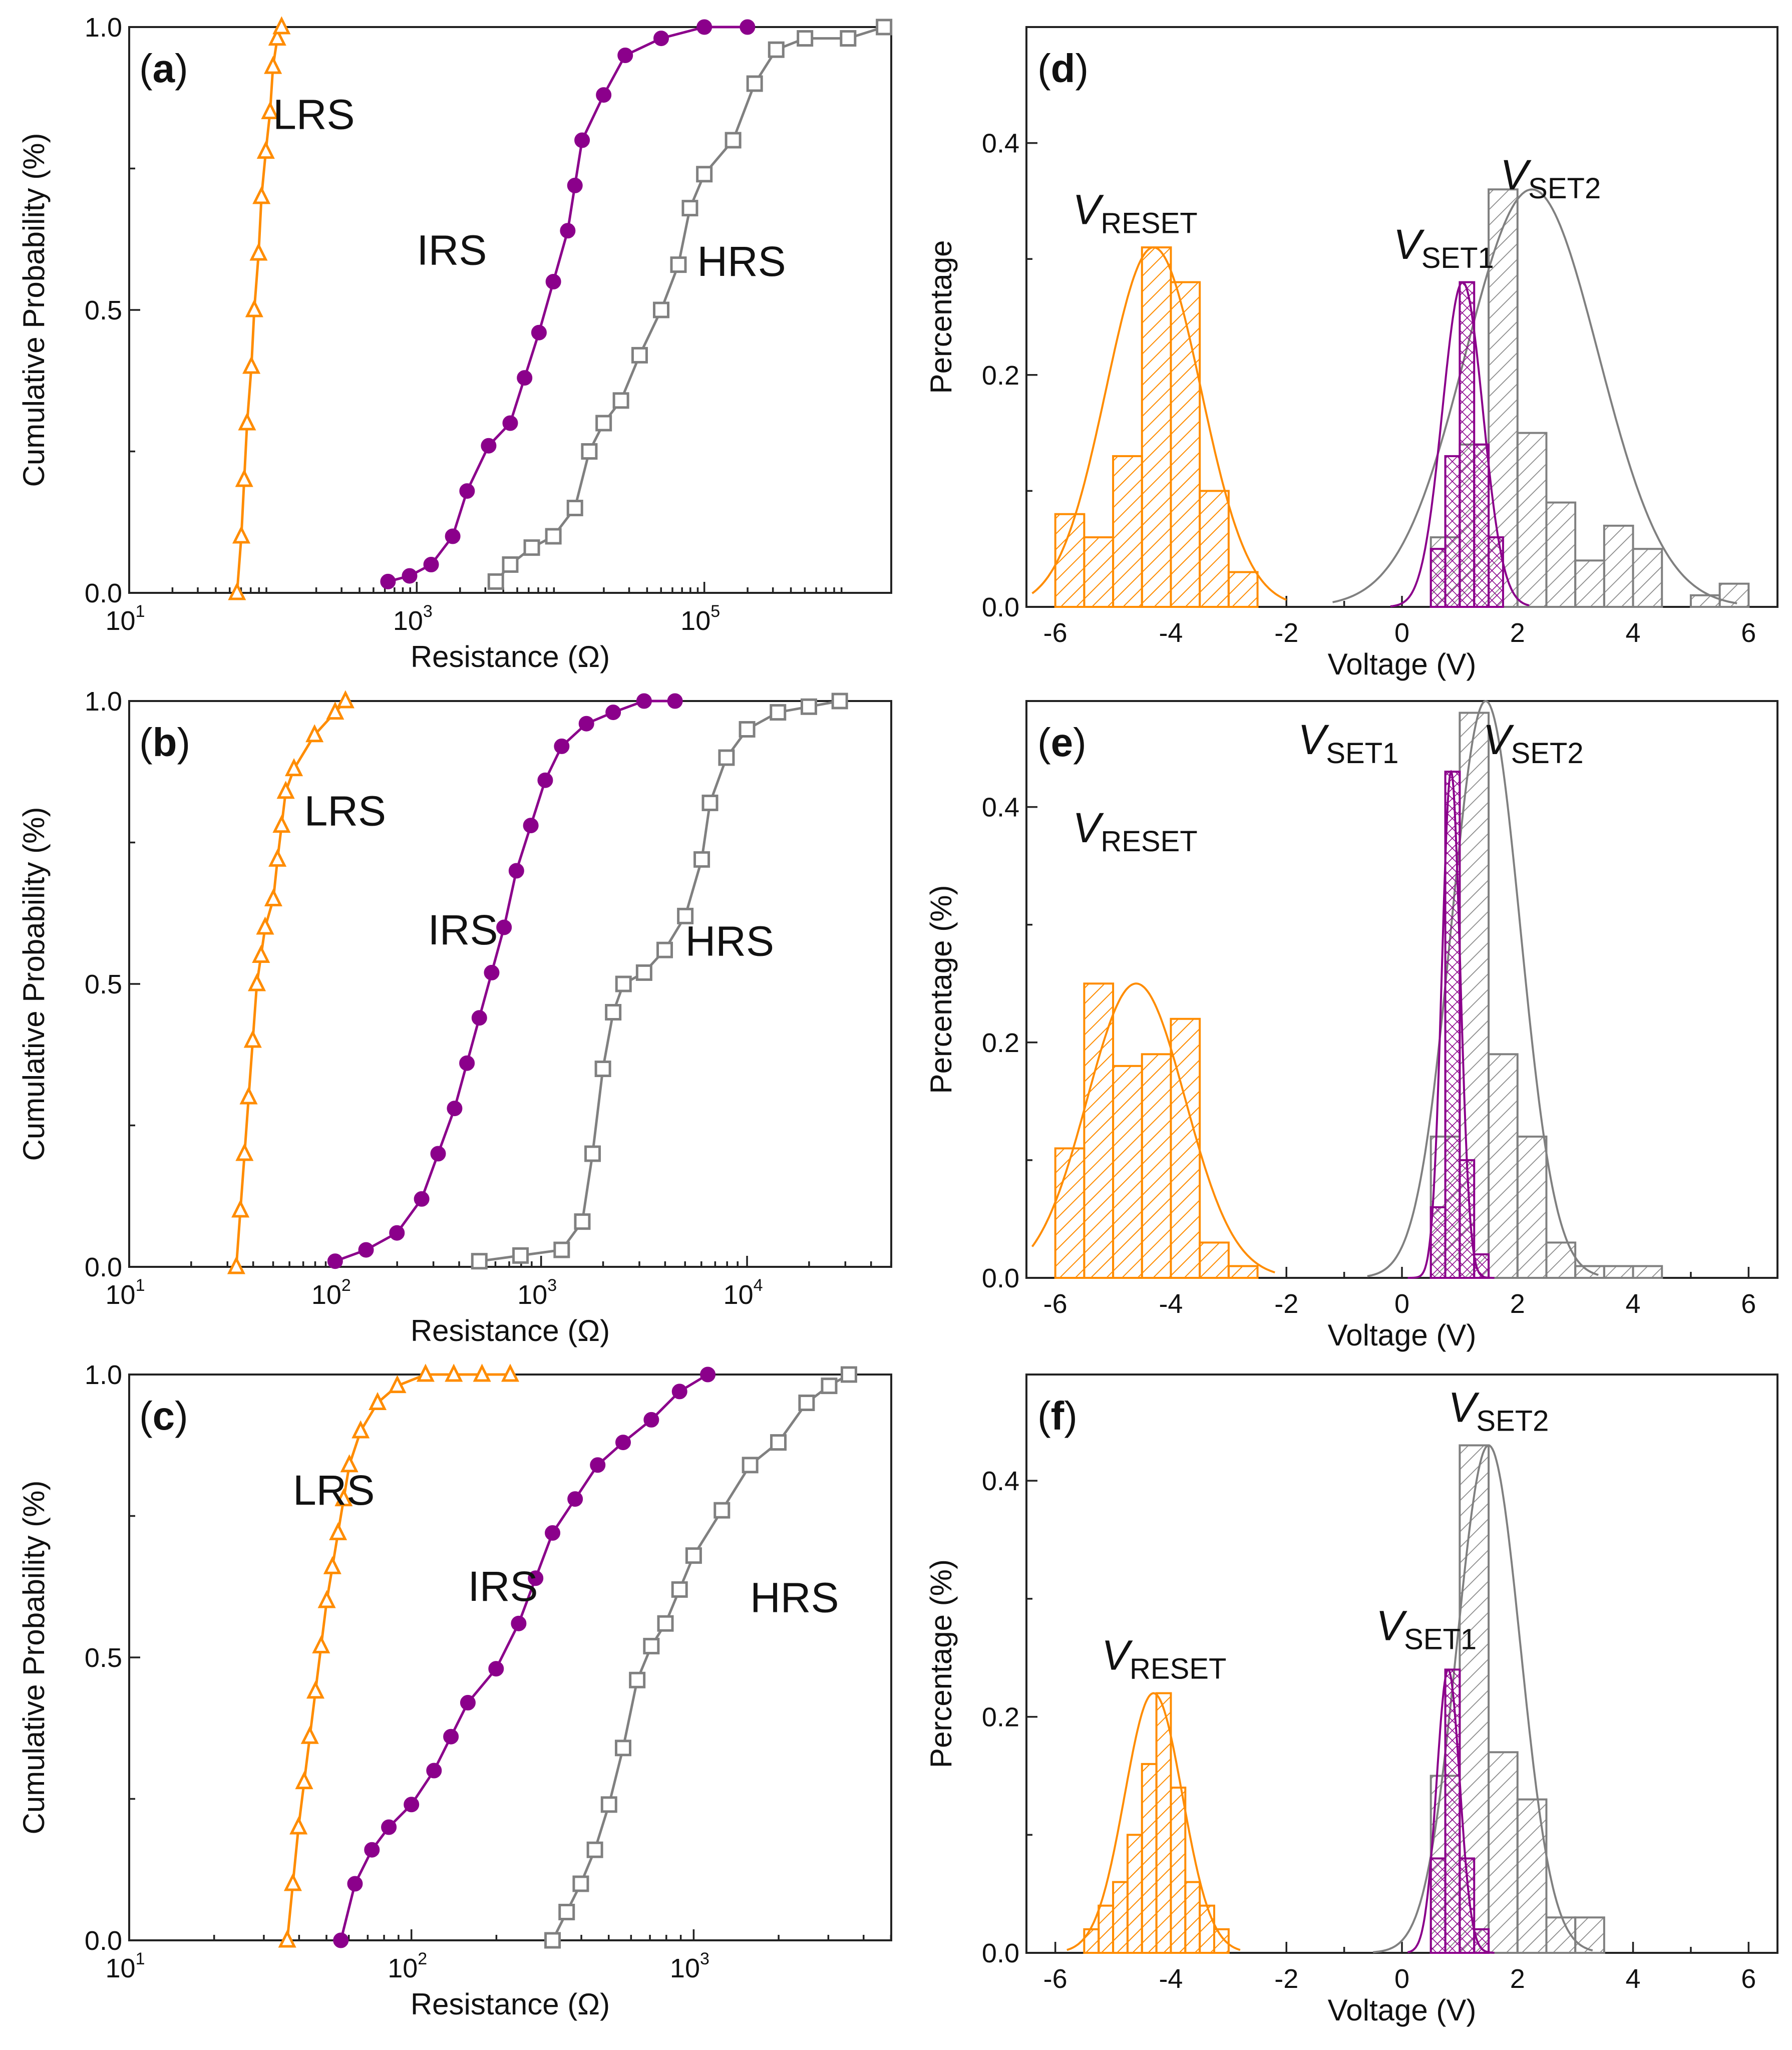 The image size is (1792, 2050). What do you see at coordinates (290, 983) in the screenshot?
I see `series-line-lrs` at bounding box center [290, 983].